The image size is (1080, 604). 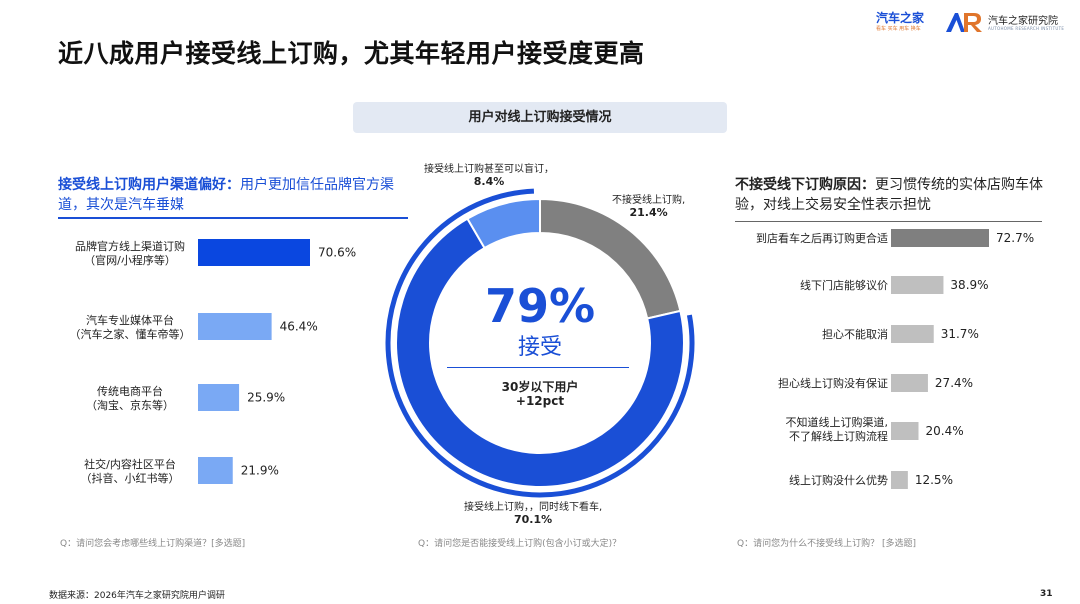 What do you see at coordinates (844, 285) in the screenshot?
I see `reason-bar-label: 线下门店能够议价` at bounding box center [844, 285].